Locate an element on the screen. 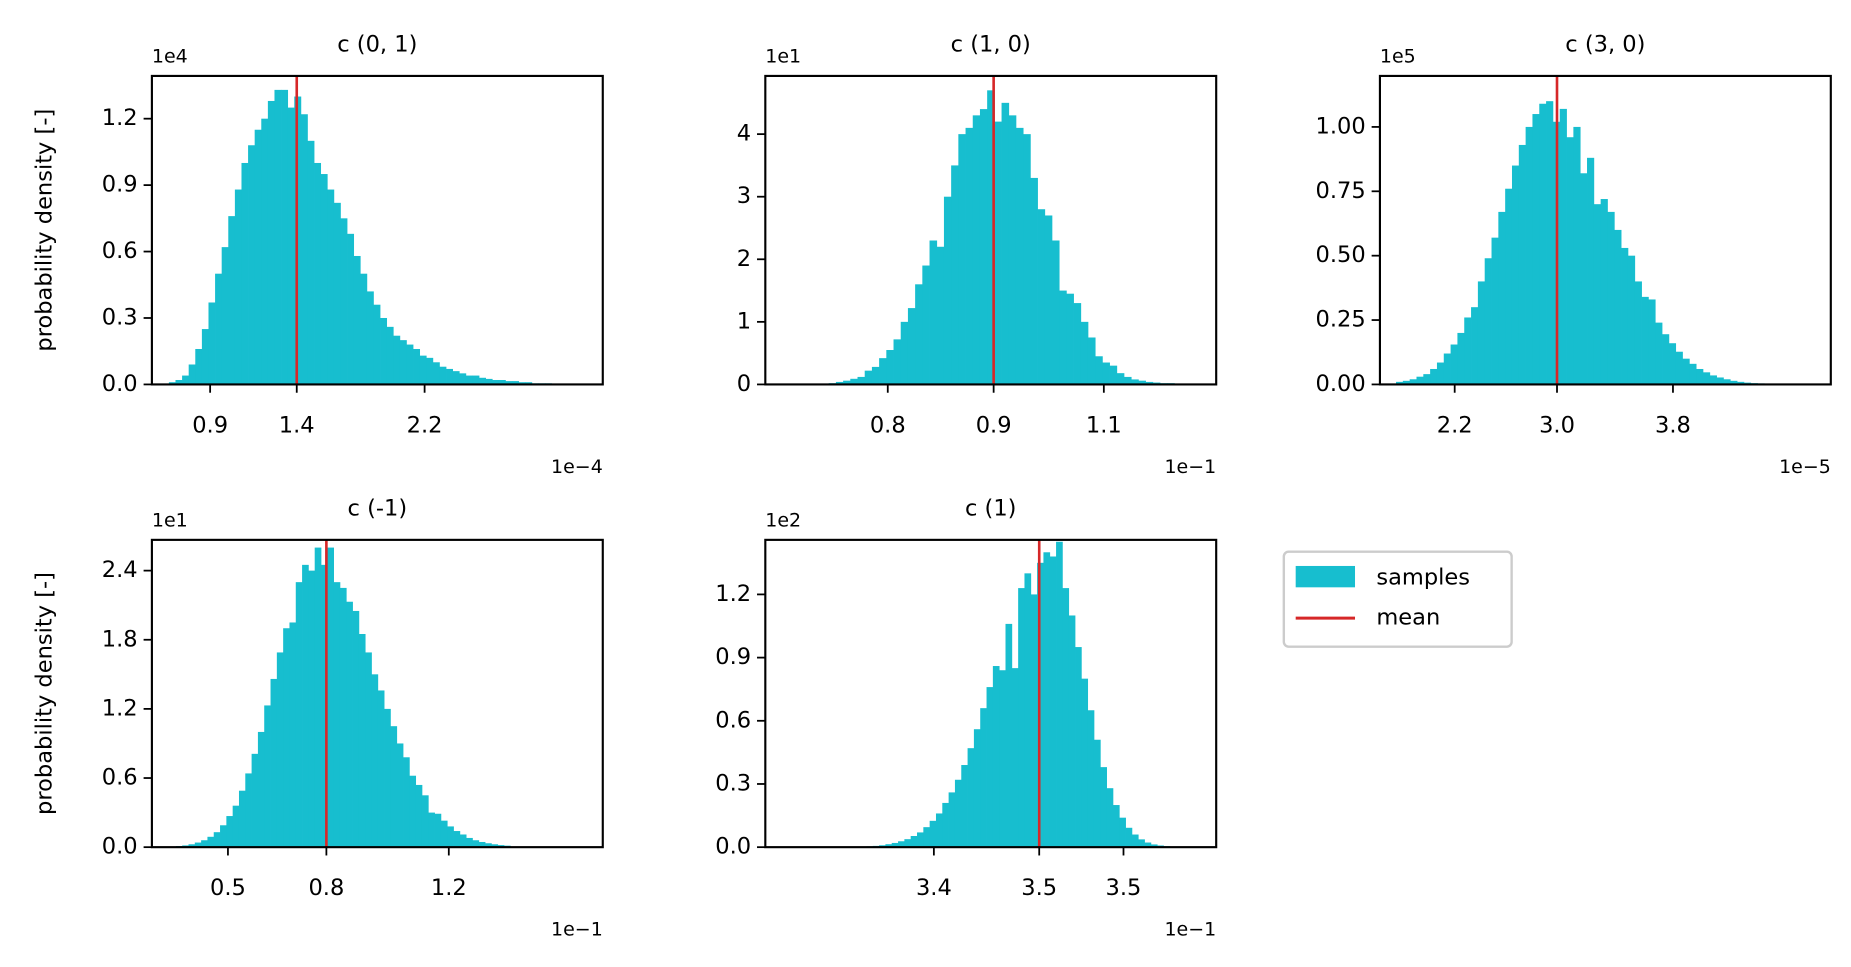 The width and height of the screenshot is (1851, 967). x-offset: 1e−1 is located at coordinates (1190, 467).